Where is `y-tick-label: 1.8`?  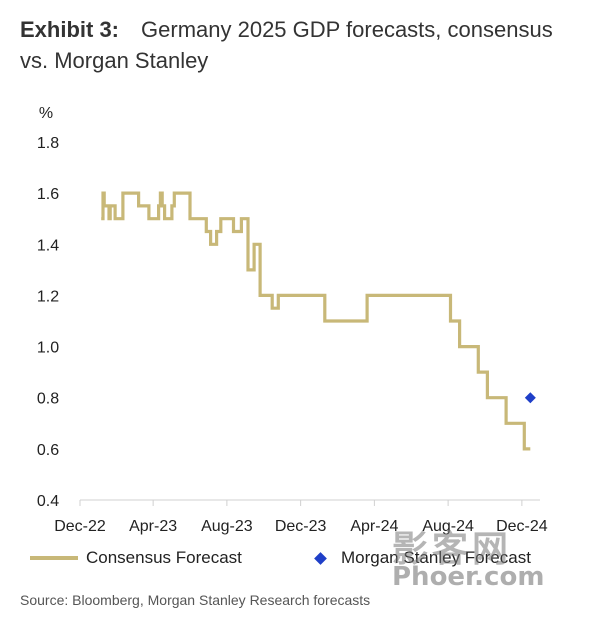 y-tick-label: 1.8 is located at coordinates (48, 143).